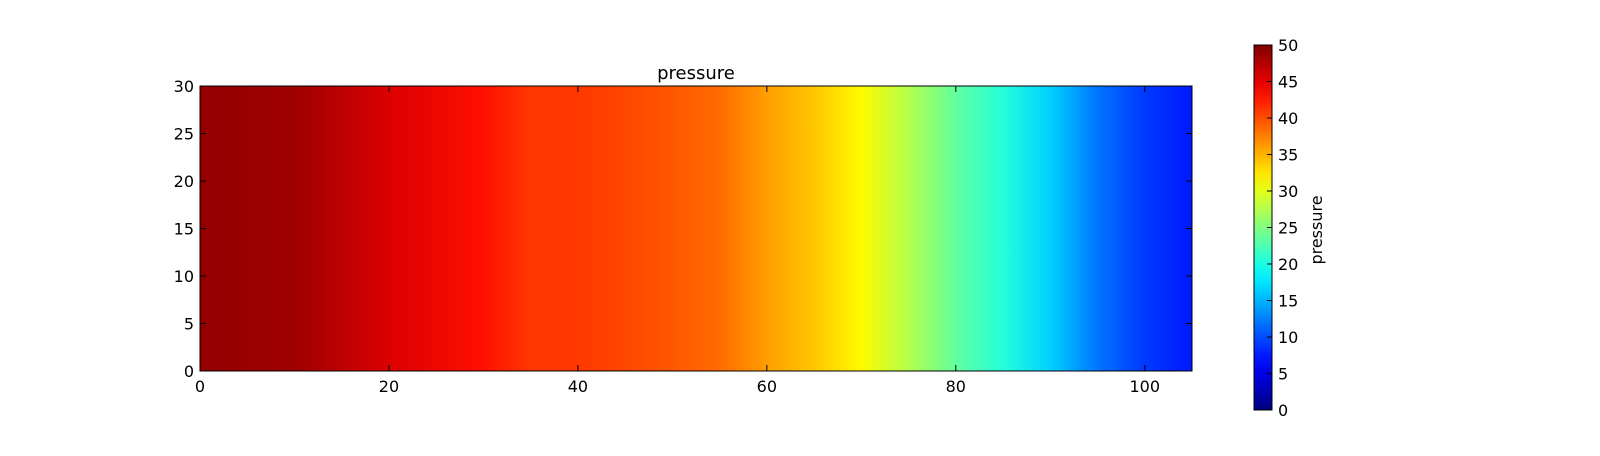 Image resolution: width=1600 pixels, height=456 pixels. Describe the element at coordinates (200, 386) in the screenshot. I see `x-tick-label: 0` at that location.